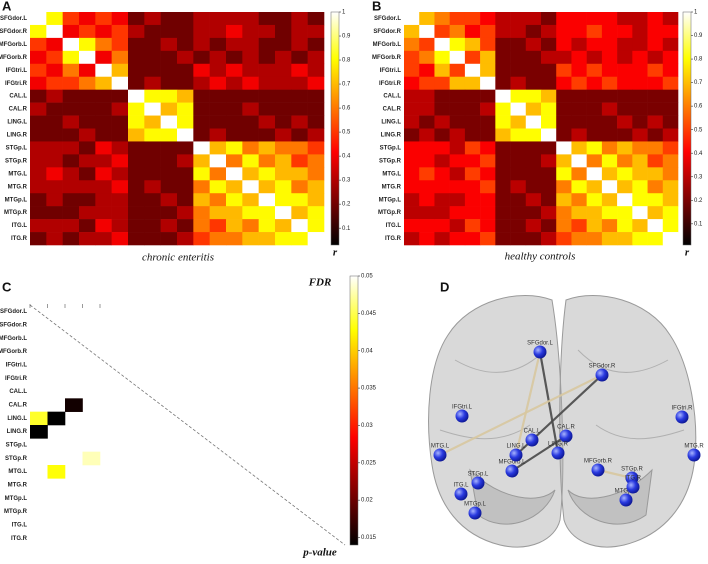  I want to click on panel-letter: B, so click(376, 6).